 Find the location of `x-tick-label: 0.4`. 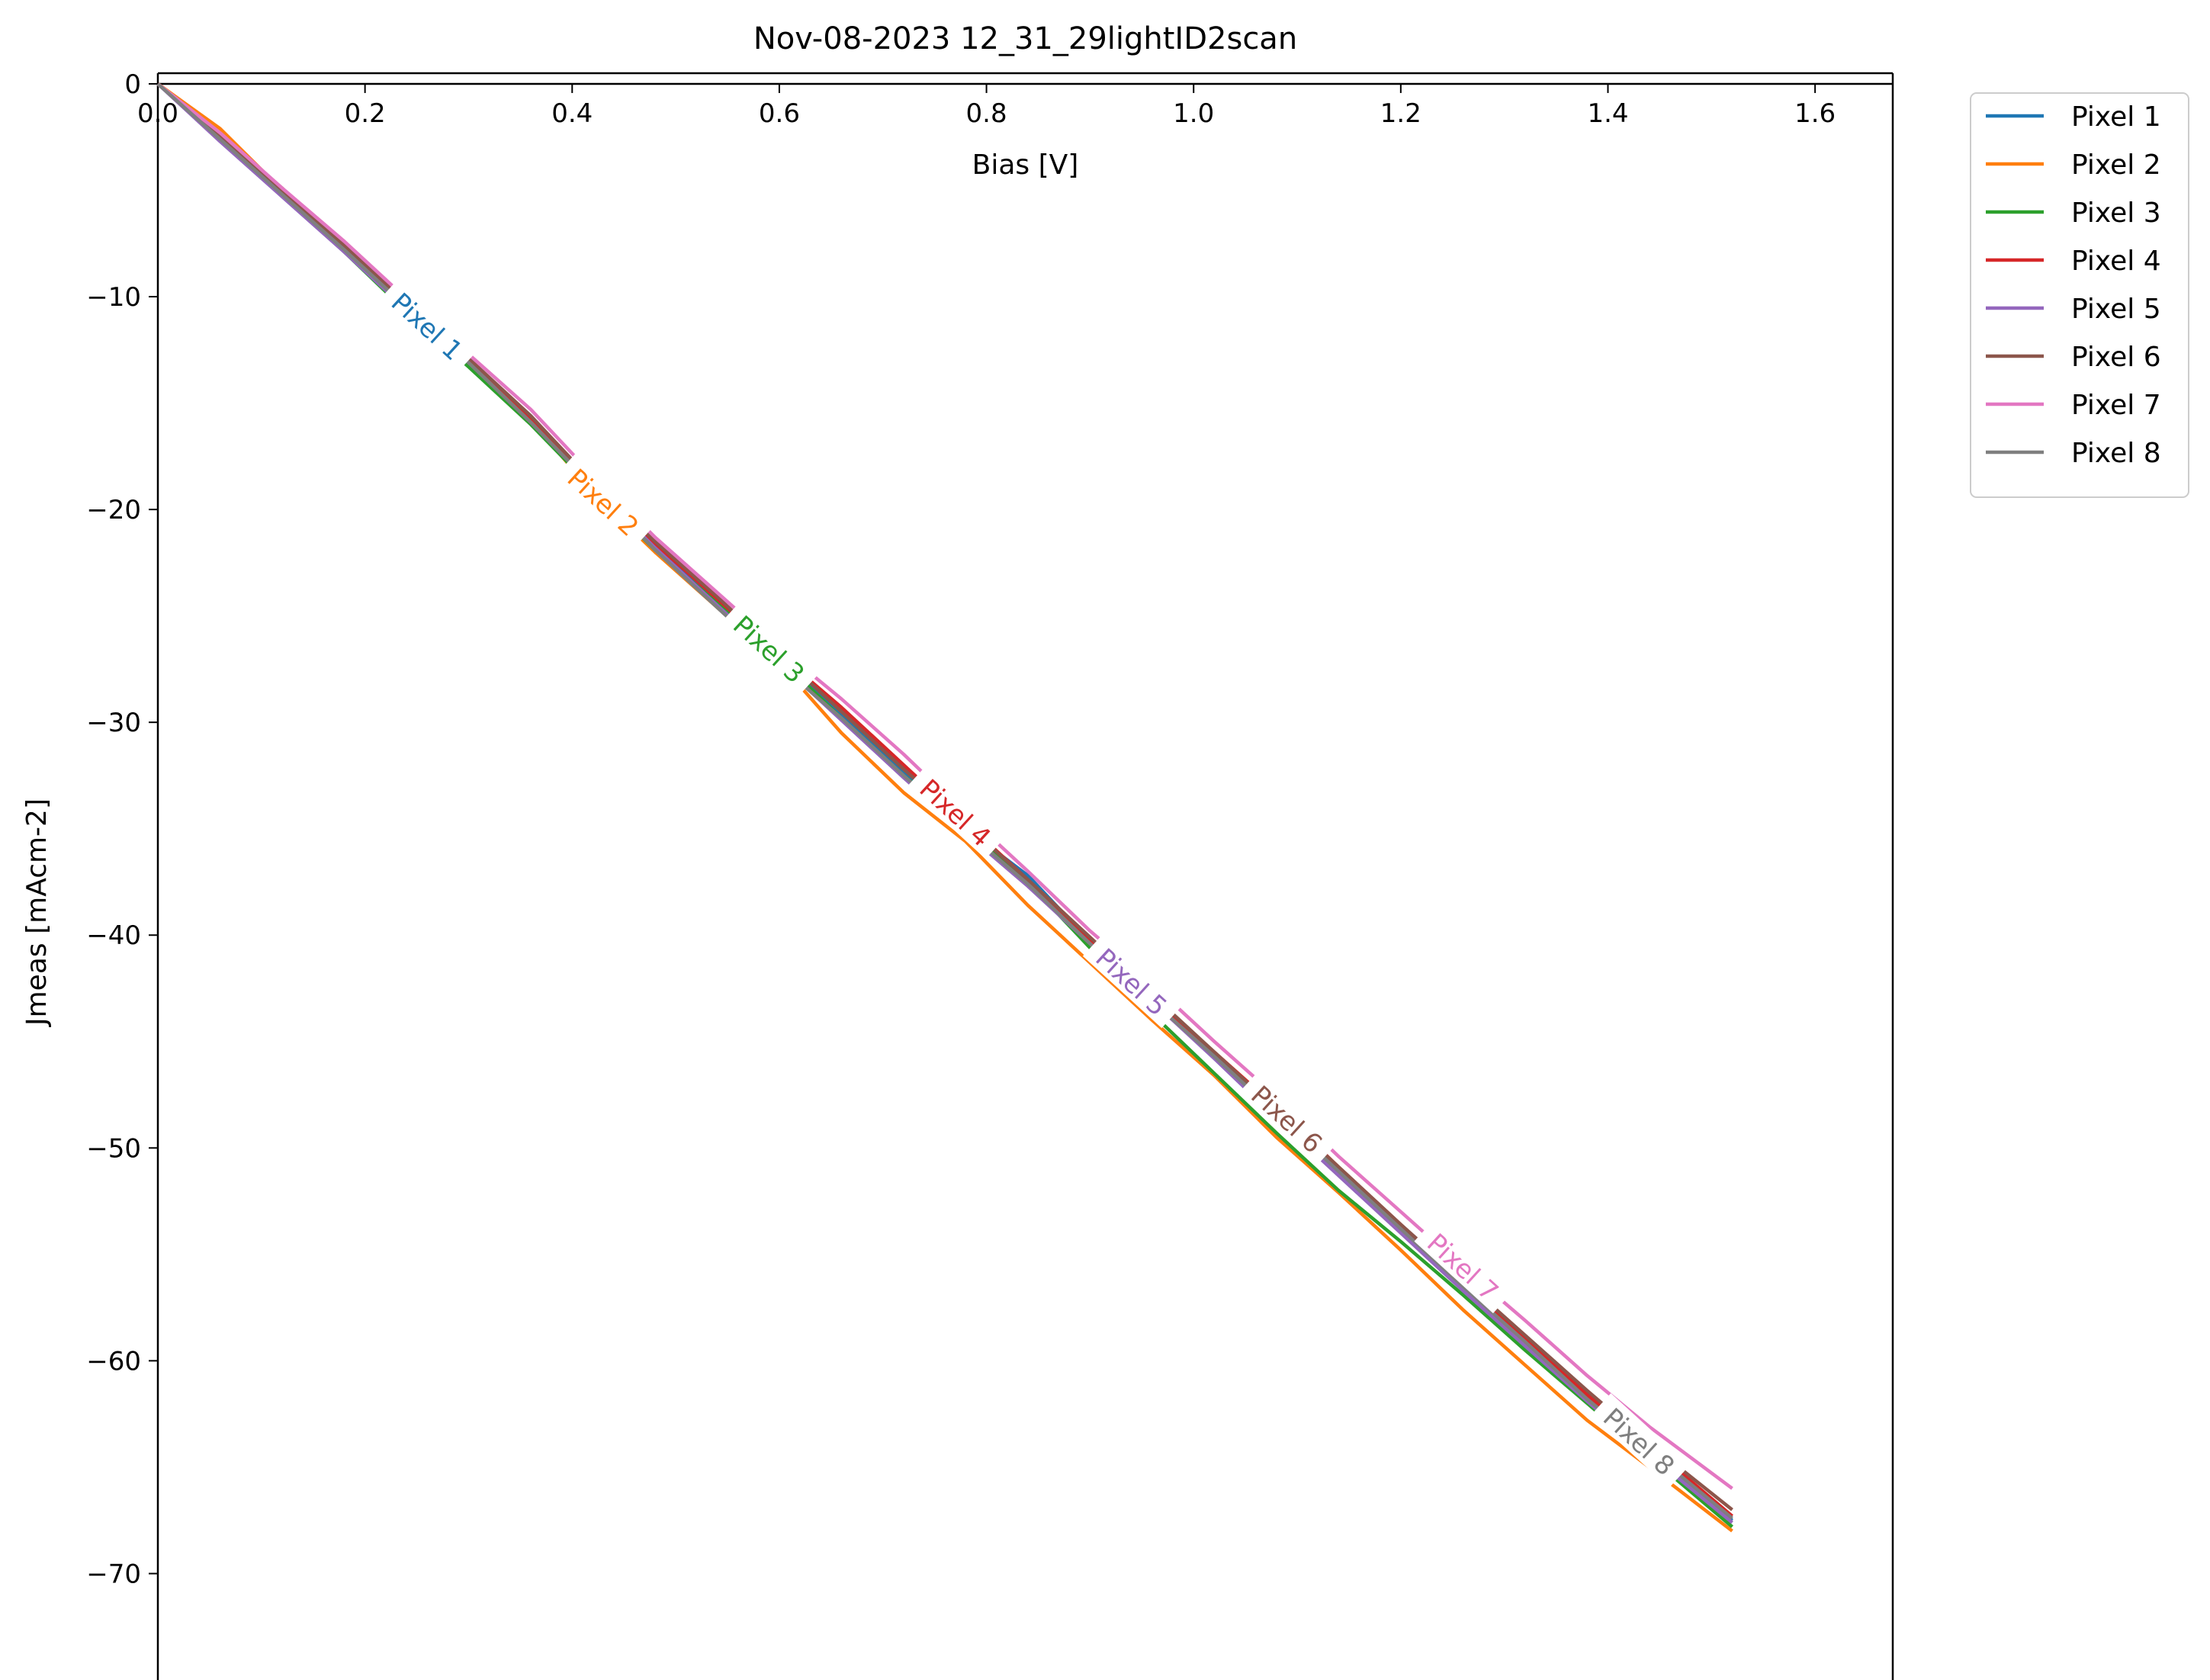

x-tick-label: 0.4 is located at coordinates (572, 113).